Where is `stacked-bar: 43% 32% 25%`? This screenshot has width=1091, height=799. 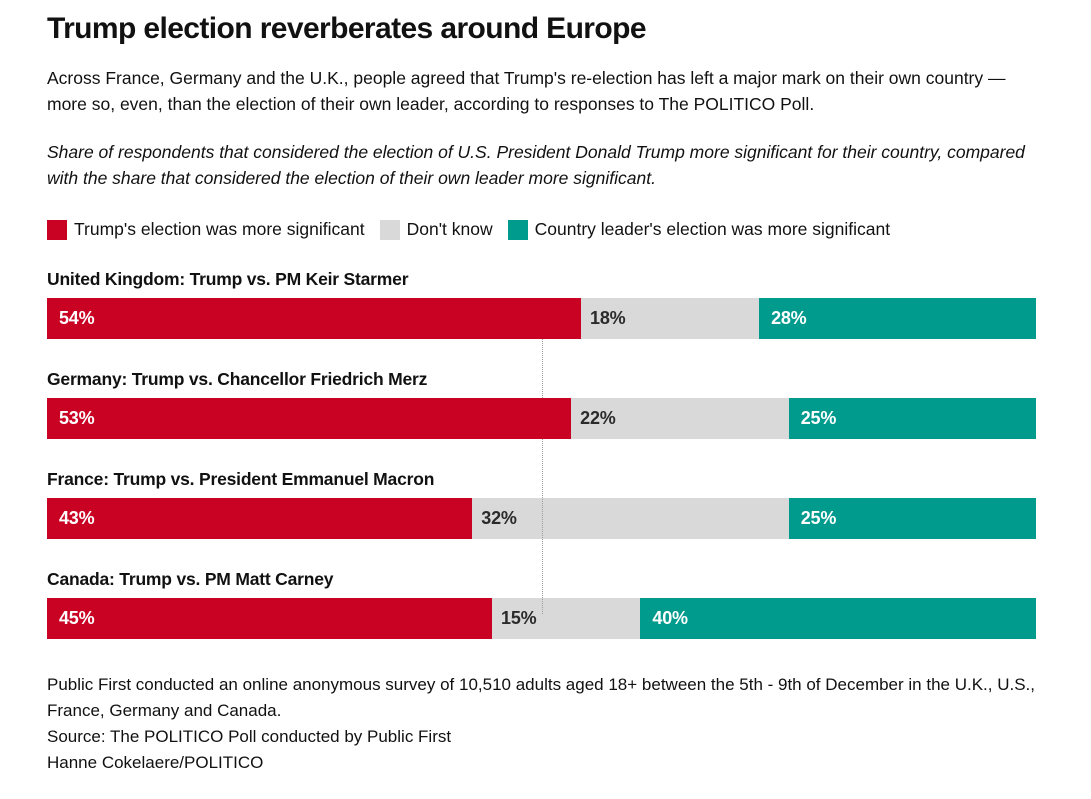
stacked-bar: 43% 32% 25% is located at coordinates (541, 518).